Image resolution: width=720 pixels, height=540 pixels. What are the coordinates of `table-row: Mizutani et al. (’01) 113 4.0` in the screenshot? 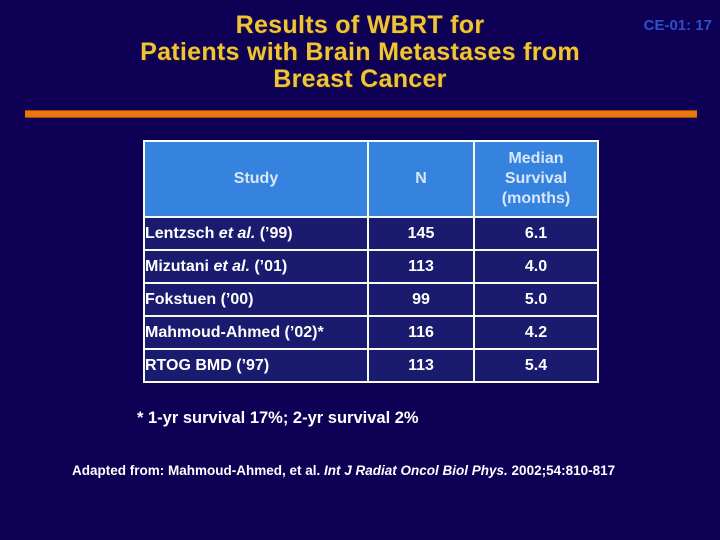 It's located at (371, 266).